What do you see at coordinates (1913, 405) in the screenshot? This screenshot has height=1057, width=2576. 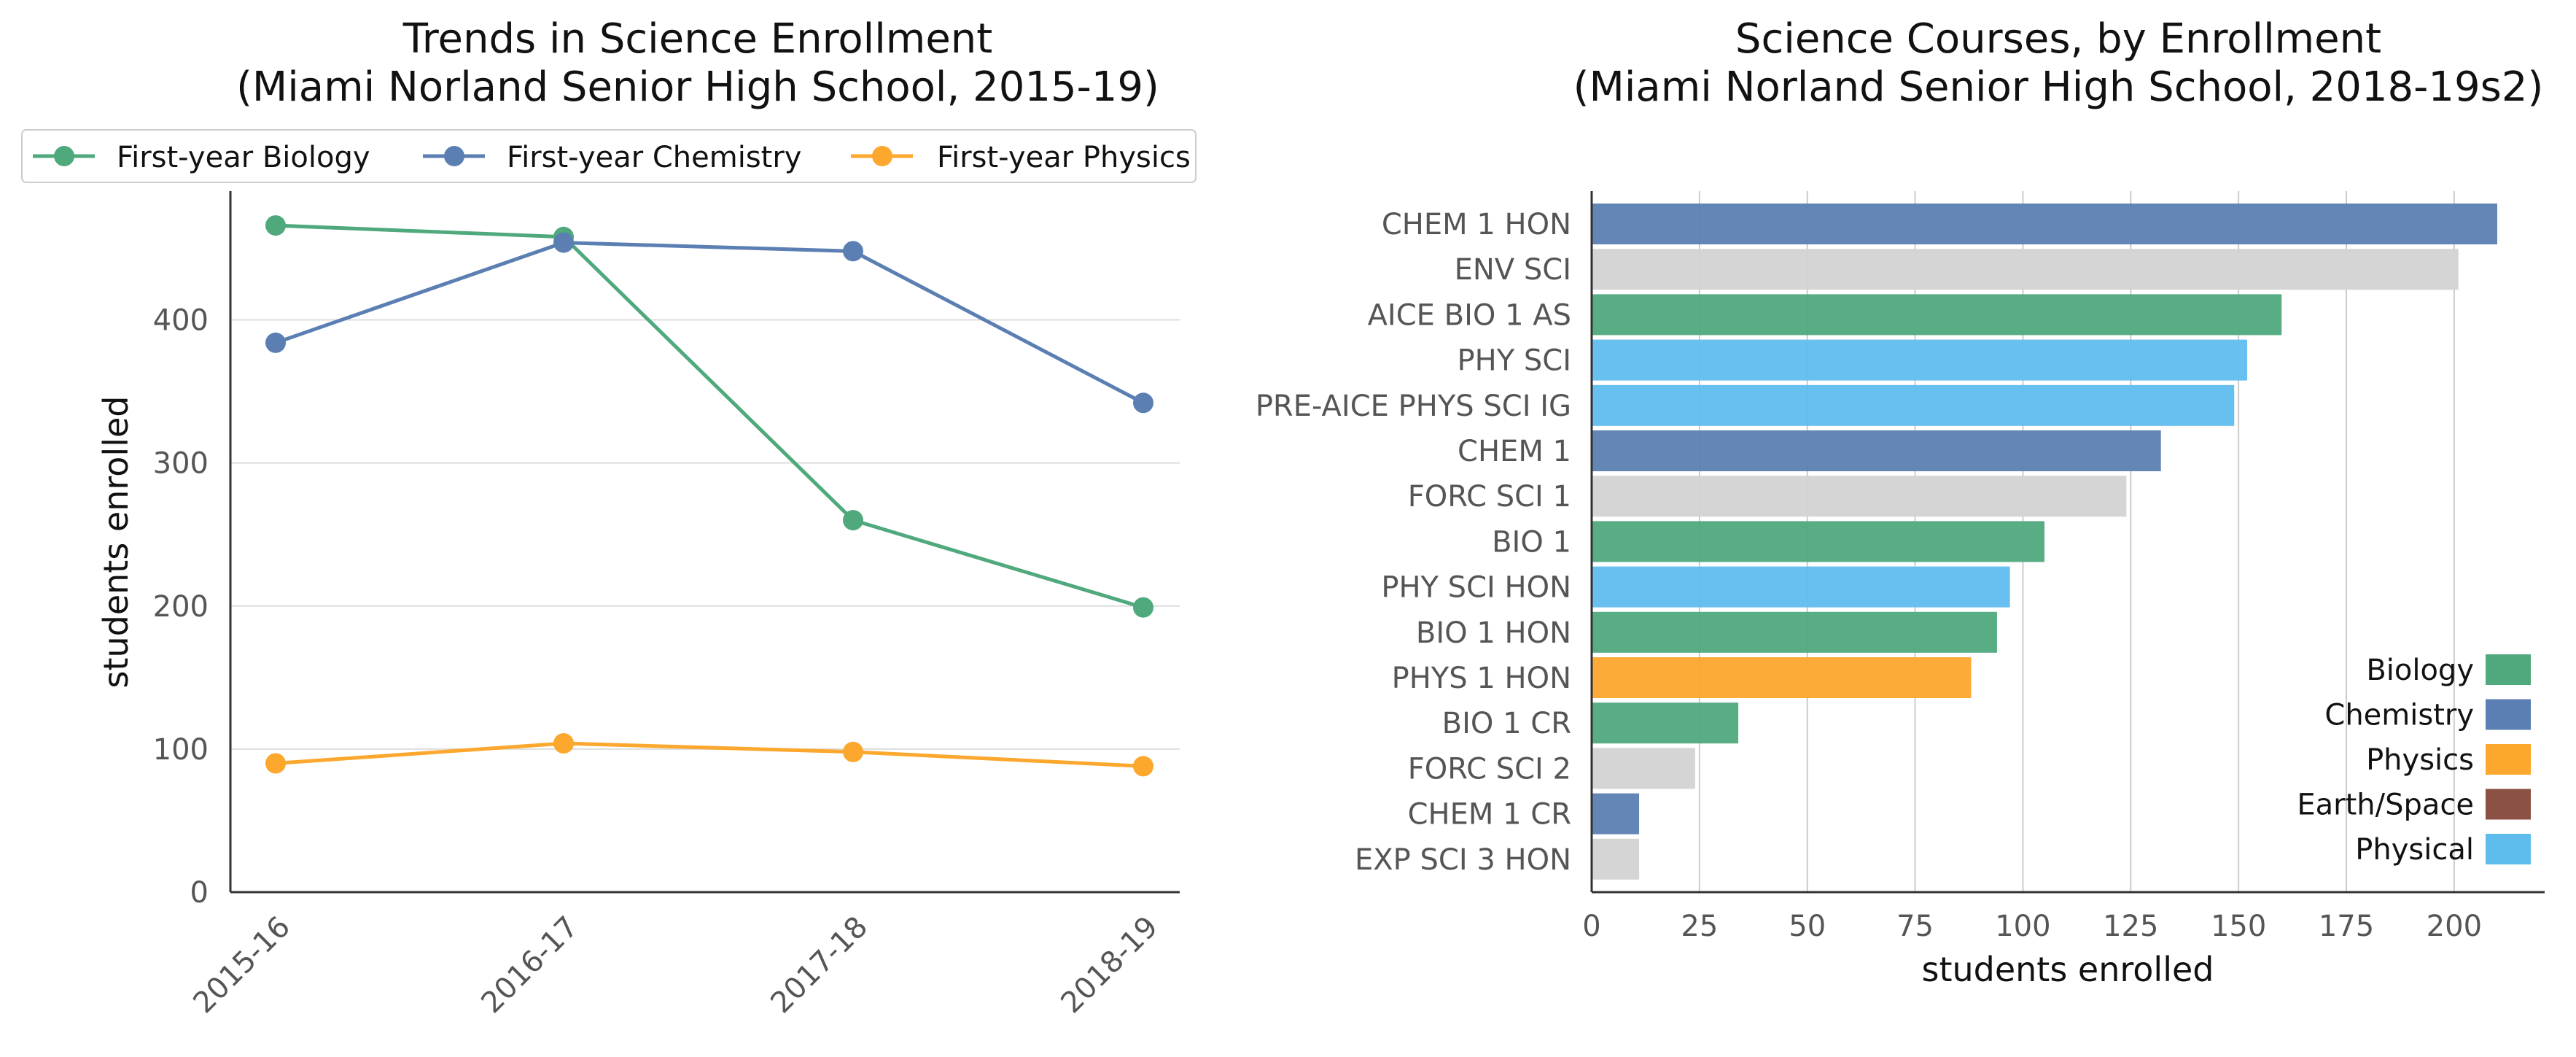 I see `bar-pre-aice-phys-sci-ig` at bounding box center [1913, 405].